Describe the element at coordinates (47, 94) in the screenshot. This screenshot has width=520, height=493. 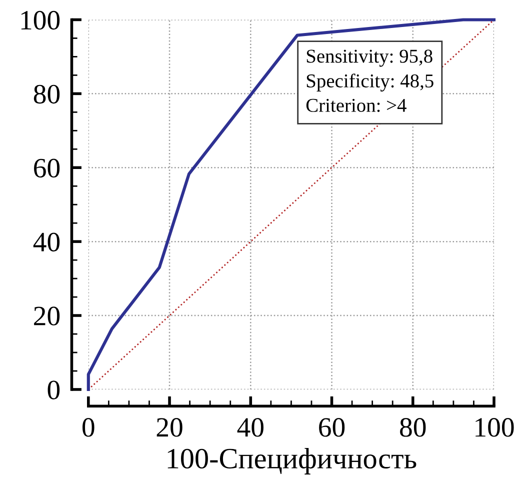
I see `y-tick-label: 80` at that location.